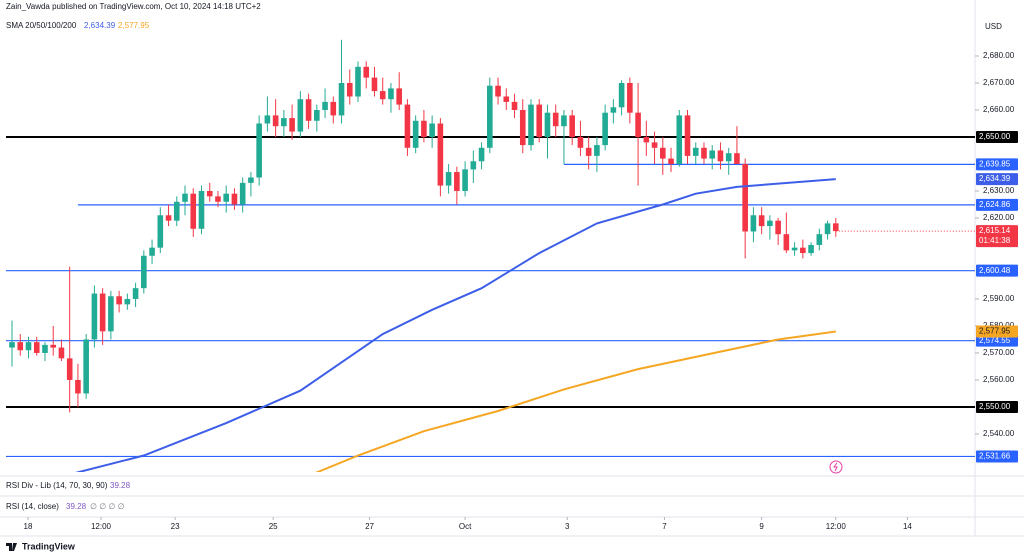 Image resolution: width=1024 pixels, height=558 pixels. Describe the element at coordinates (107, 506) in the screenshot. I see `pane-extra: ∅ ∅ ∅ ∅` at that location.